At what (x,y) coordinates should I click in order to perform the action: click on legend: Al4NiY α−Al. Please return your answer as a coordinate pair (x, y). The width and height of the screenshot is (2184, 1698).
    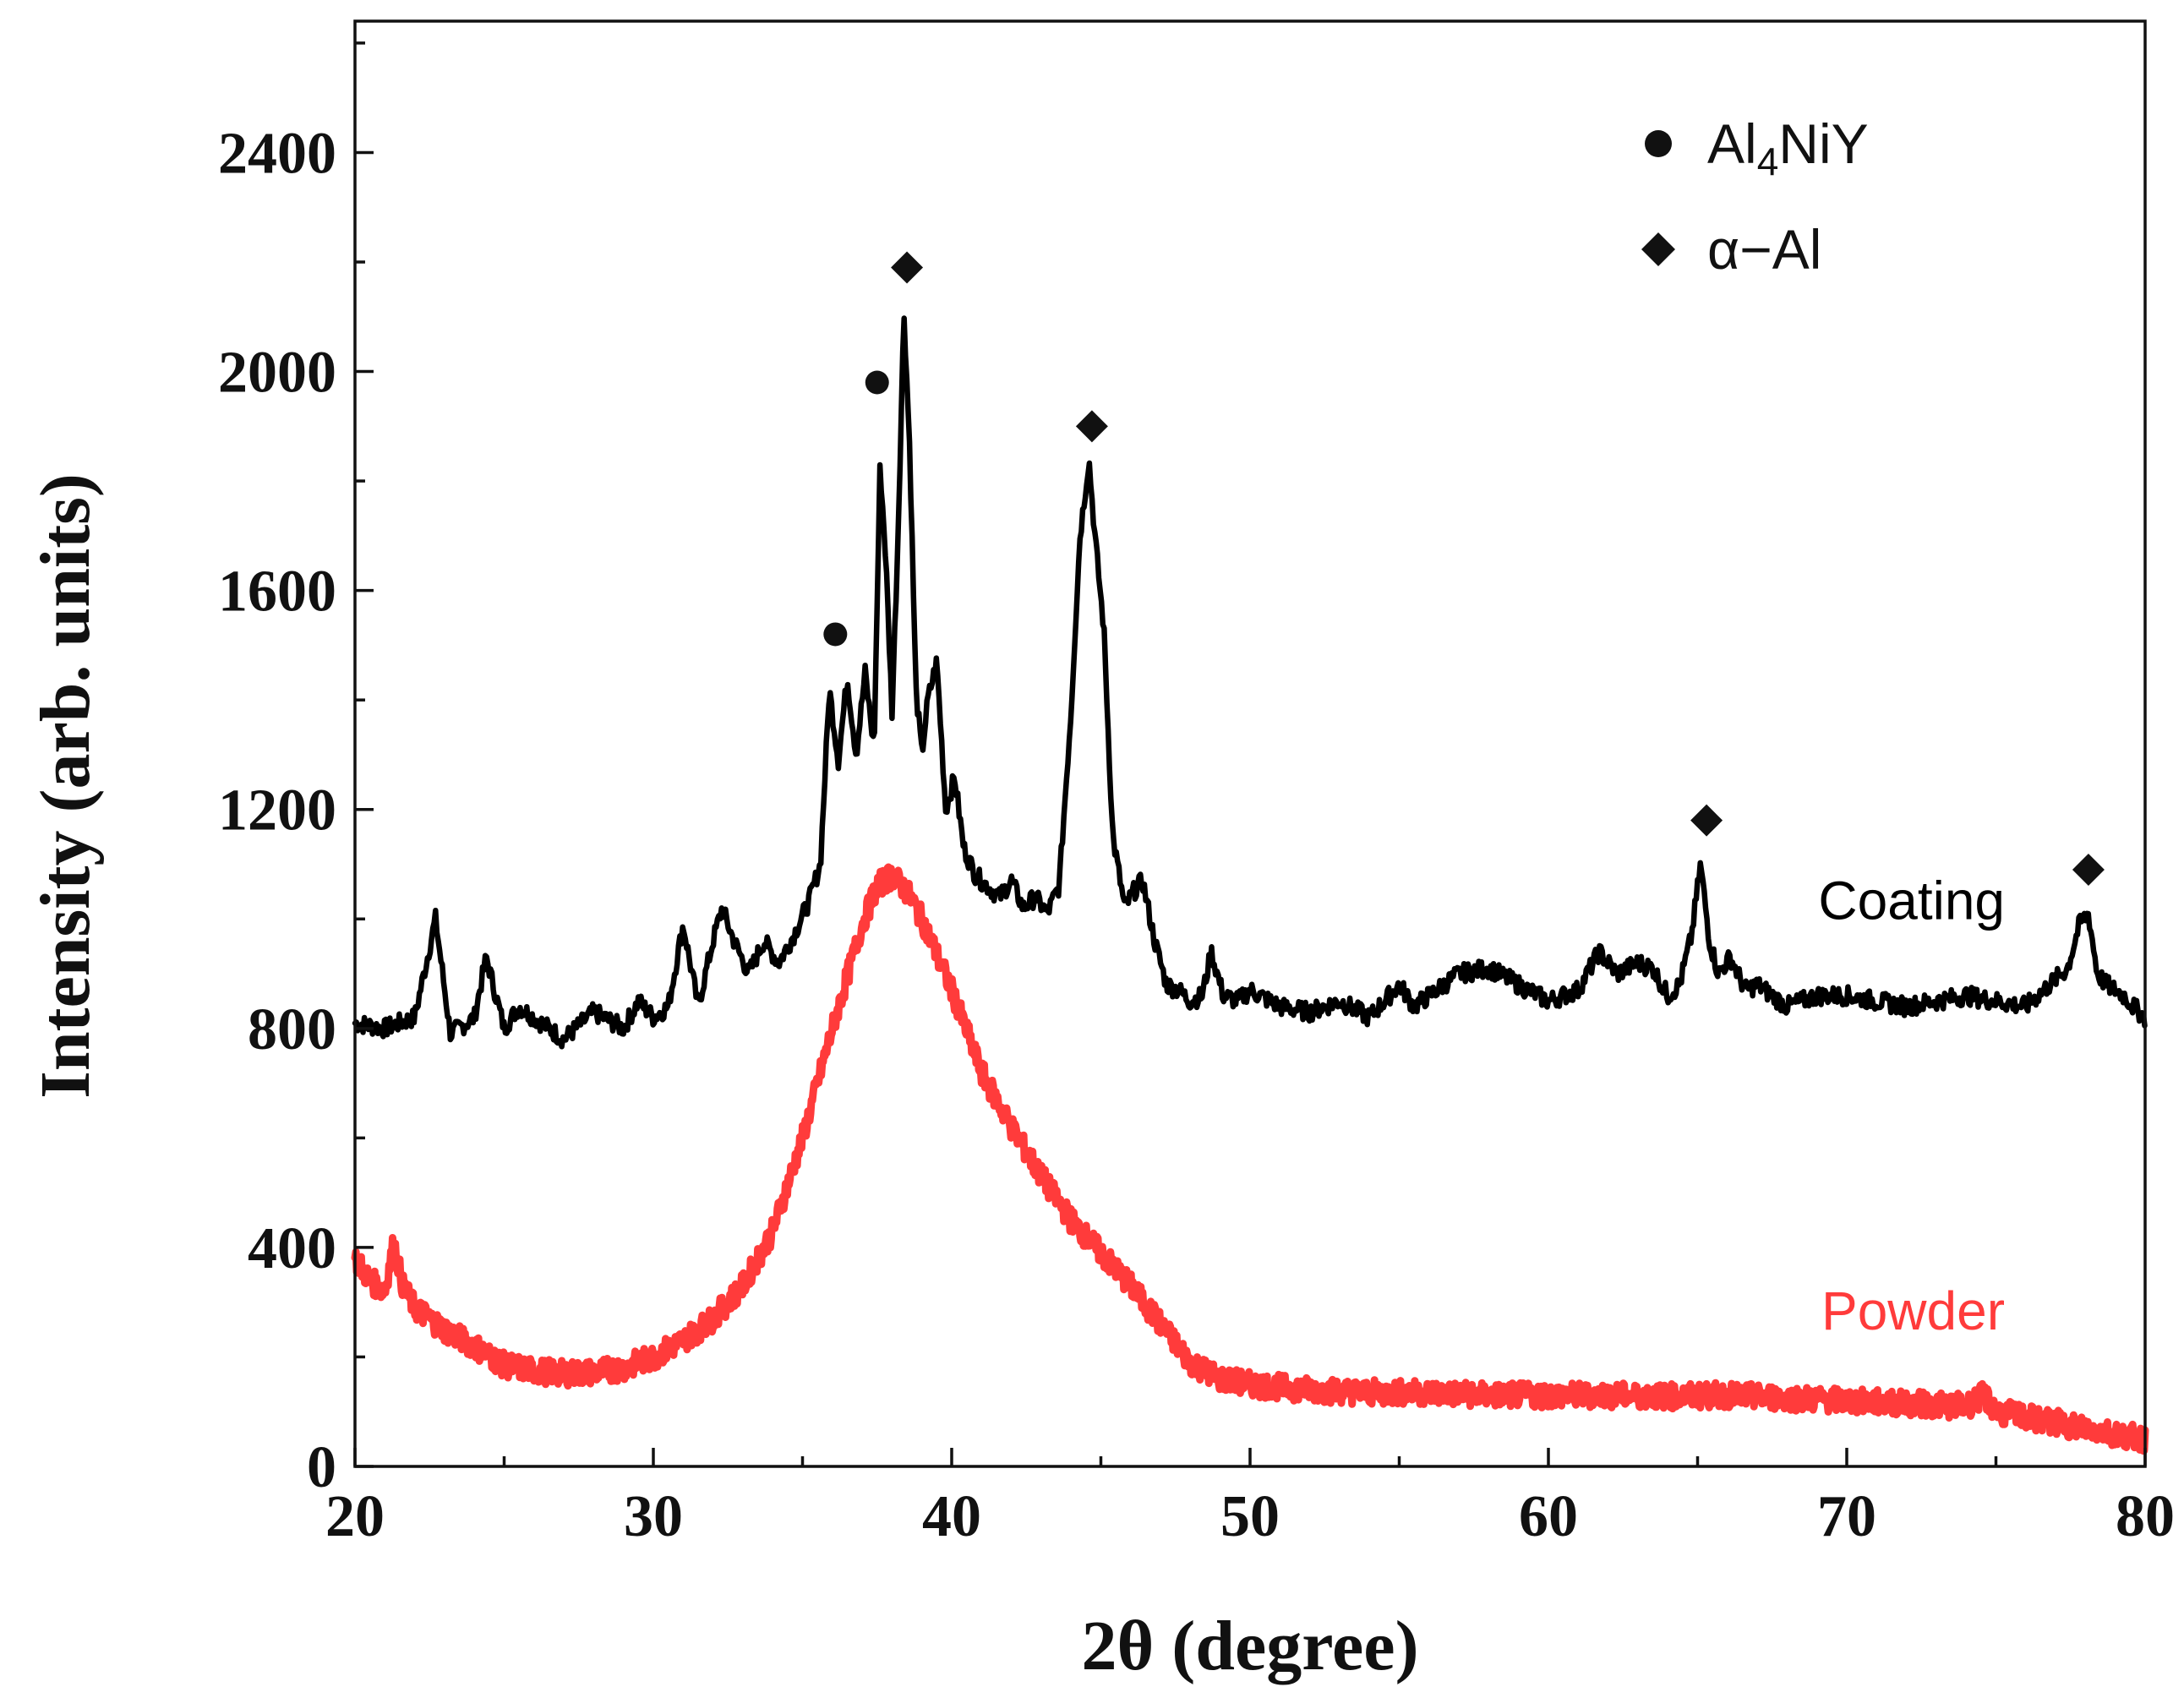
    Looking at the image, I should click on (1755, 196).